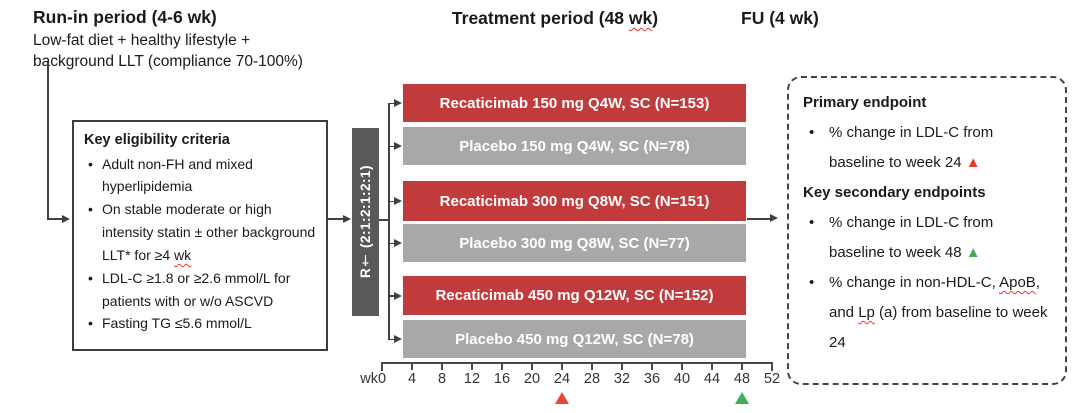 This screenshot has height=413, width=1080. What do you see at coordinates (938, 327) in the screenshot?
I see `secondary-endpoint-2-post: (a) from baseline to week 24` at bounding box center [938, 327].